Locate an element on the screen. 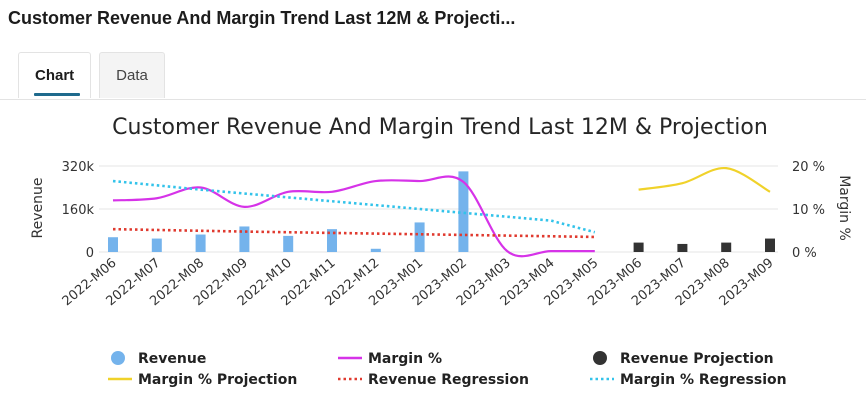 Image resolution: width=866 pixels, height=410 pixels. tab-chart-label: Chart is located at coordinates (55, 75).